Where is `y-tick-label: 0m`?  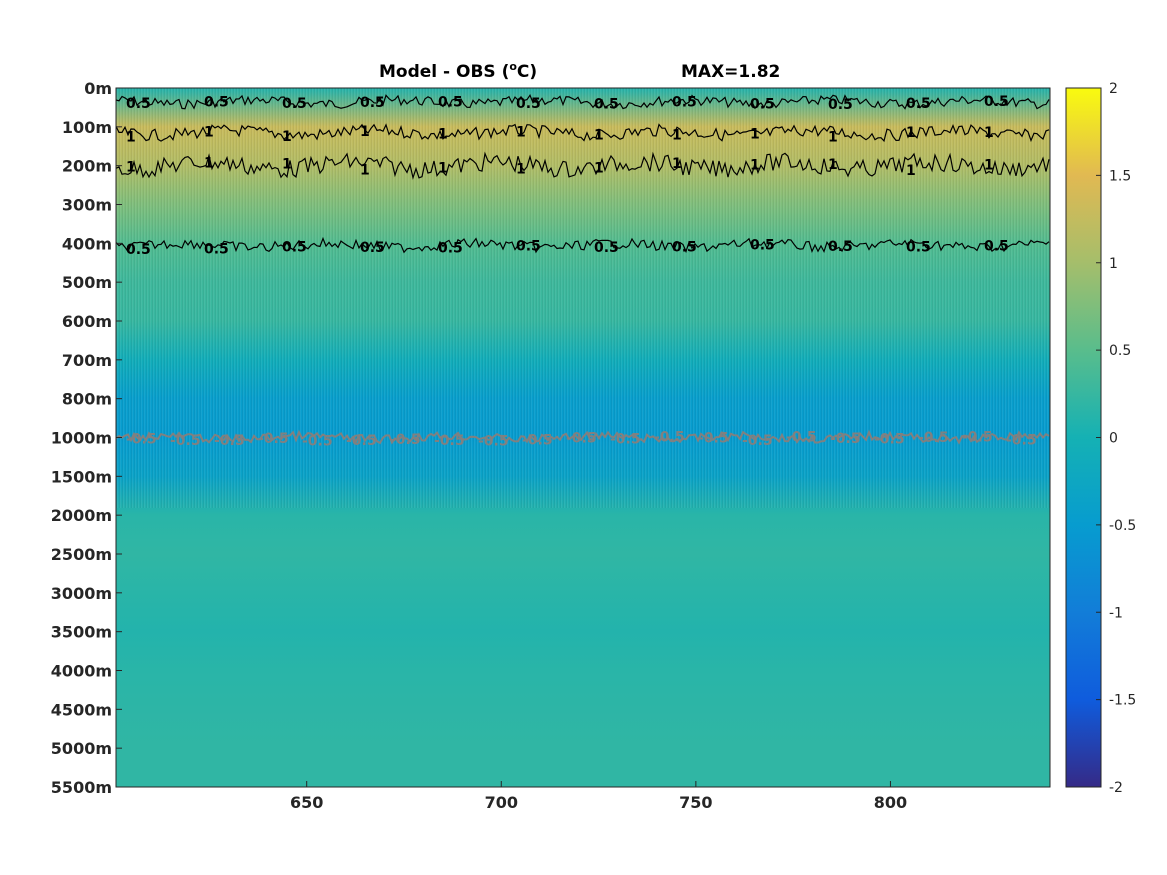
y-tick-label: 0m is located at coordinates (98, 88).